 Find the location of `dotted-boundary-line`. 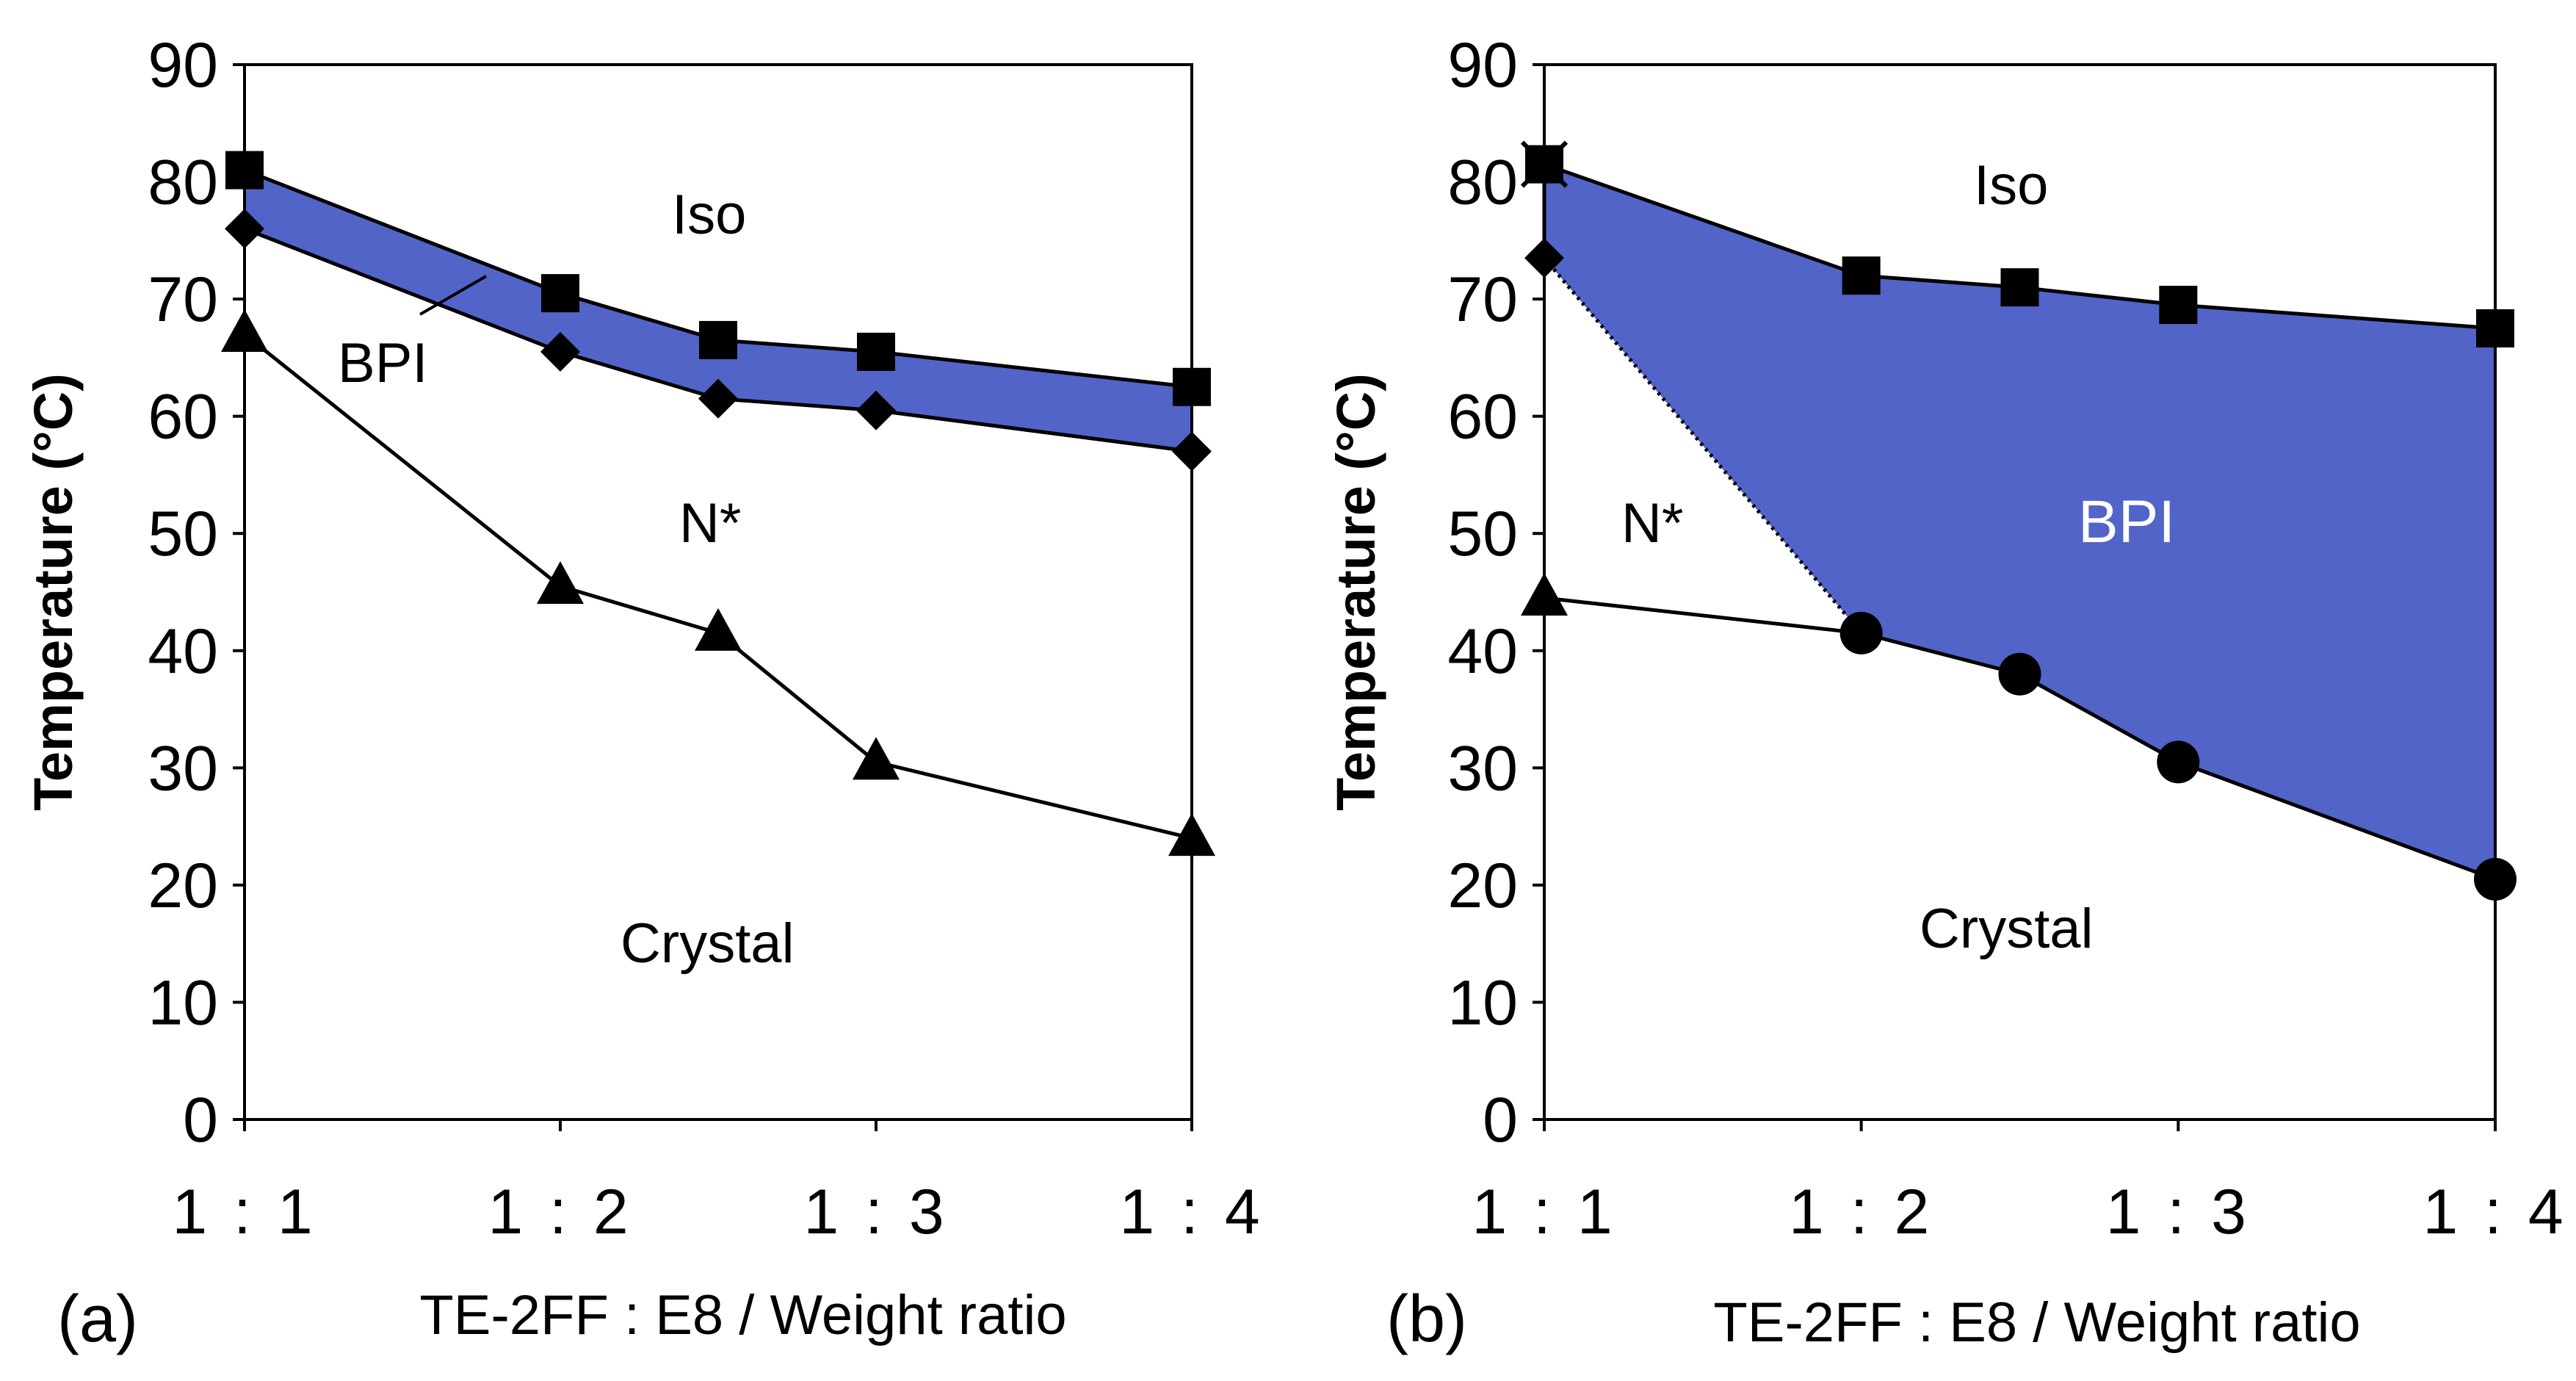

dotted-boundary-line is located at coordinates (1703, 445).